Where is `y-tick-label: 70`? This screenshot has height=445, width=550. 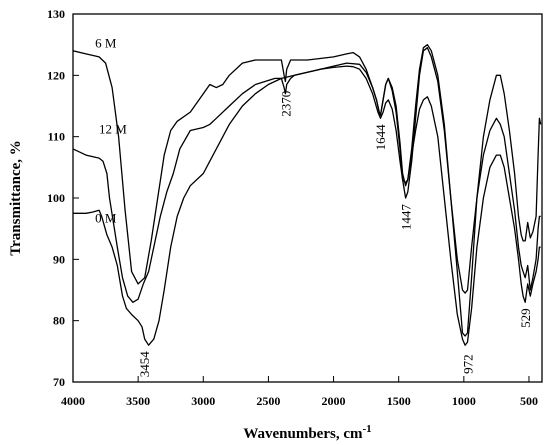
y-tick-label: 70 is located at coordinates (59, 382).